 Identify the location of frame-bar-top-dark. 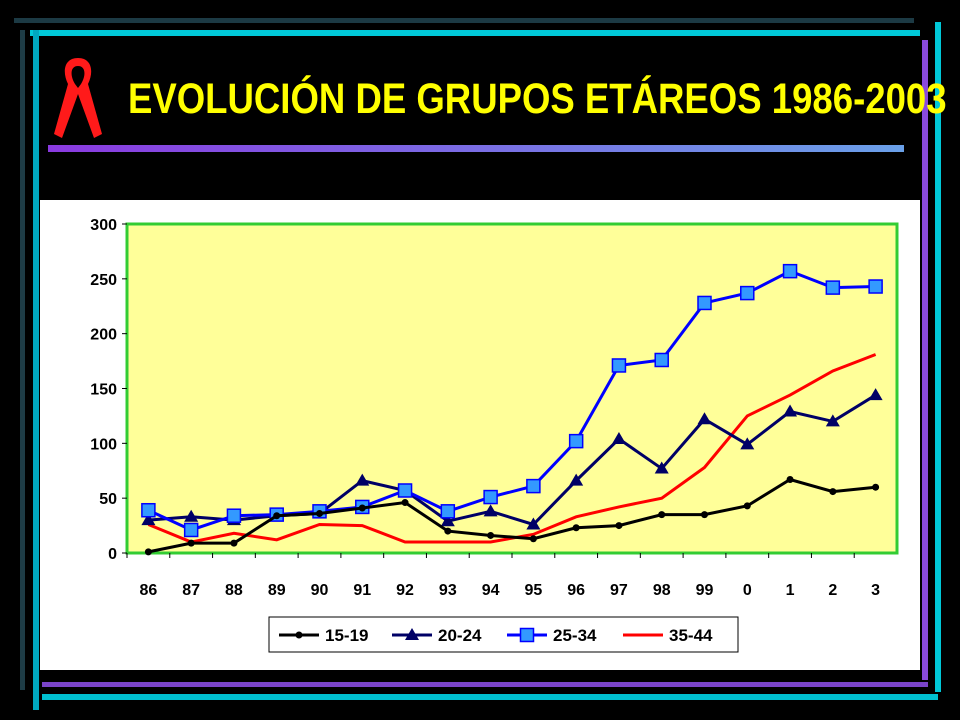
(464, 20).